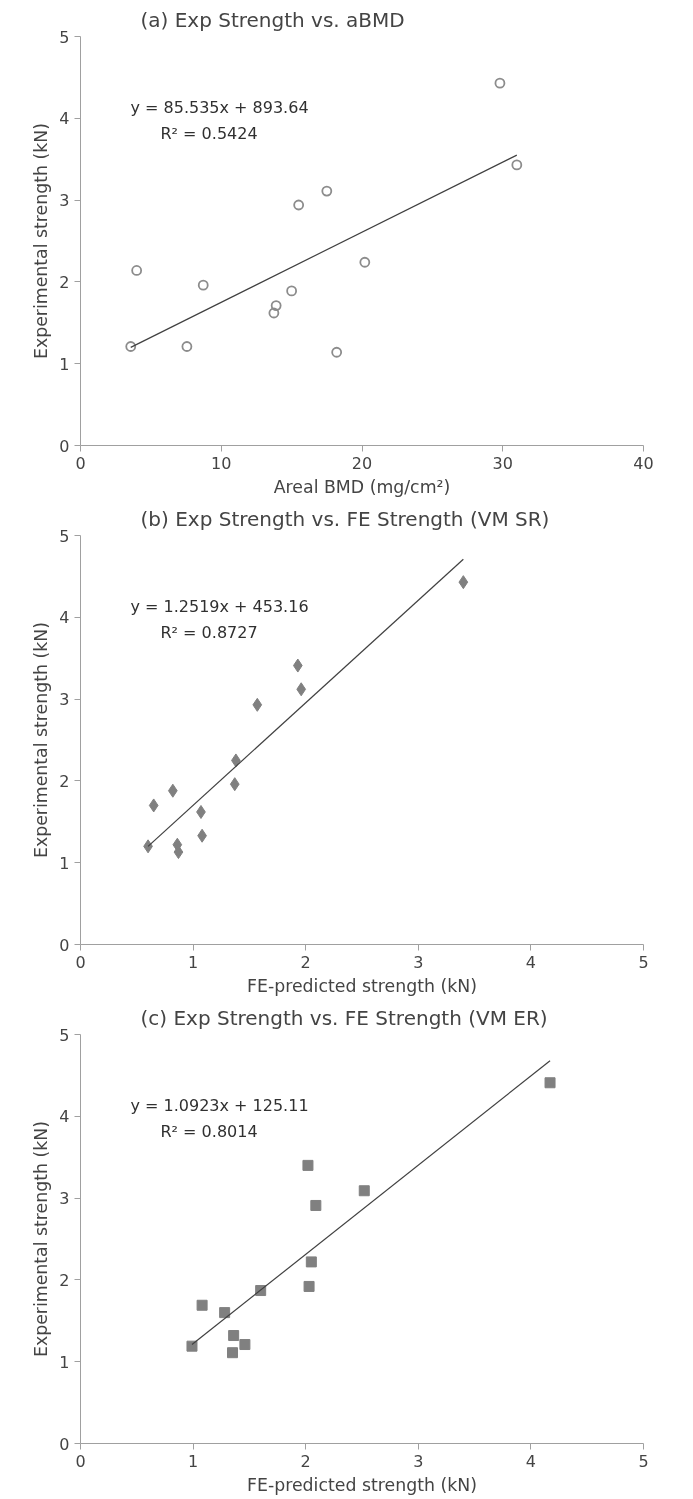 Image resolution: width=693 pixels, height=1499 pixels. I want to click on annotation: R² = 0.8014, so click(209, 1131).